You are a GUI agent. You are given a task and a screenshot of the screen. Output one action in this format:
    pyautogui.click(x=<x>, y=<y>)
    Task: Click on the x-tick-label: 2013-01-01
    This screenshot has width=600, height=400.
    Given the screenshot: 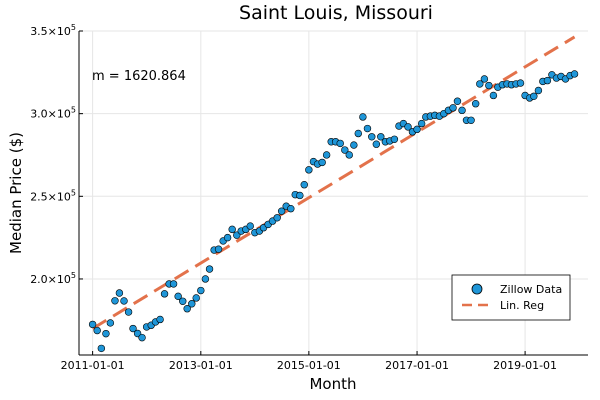 What is the action you would take?
    pyautogui.click(x=201, y=365)
    